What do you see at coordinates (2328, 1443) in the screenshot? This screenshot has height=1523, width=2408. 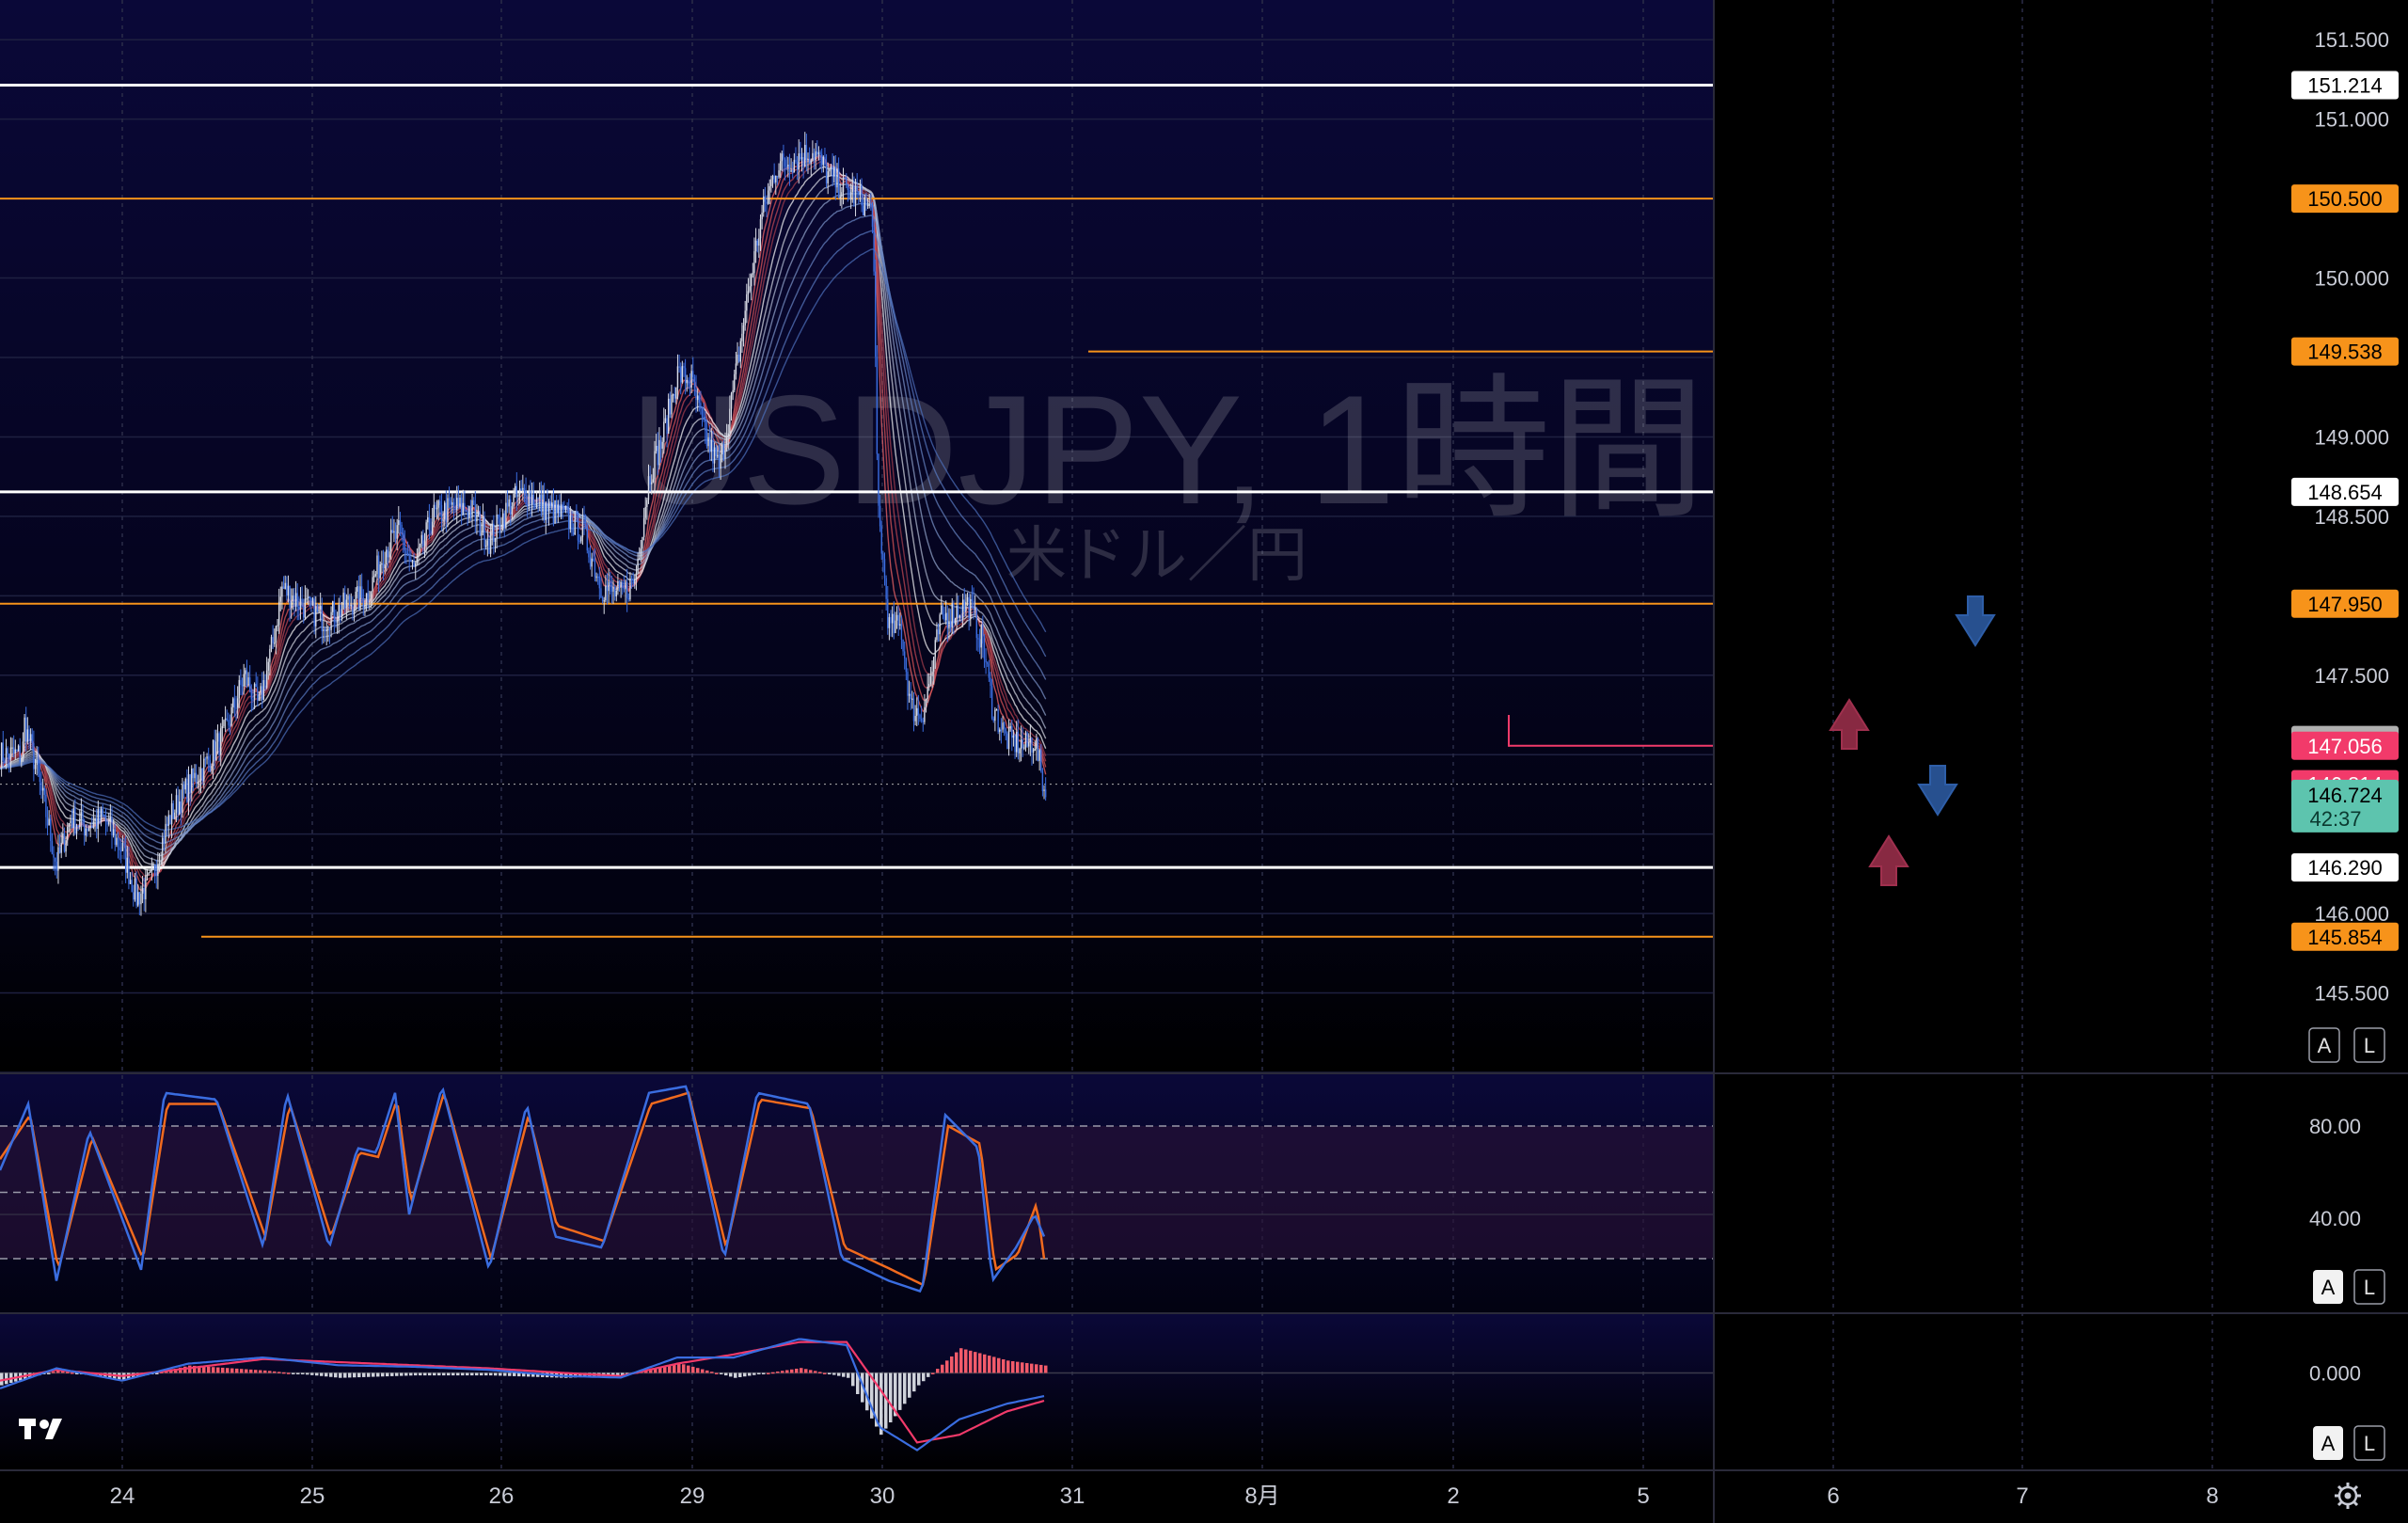 I see `auto-scale-button-macd: A` at bounding box center [2328, 1443].